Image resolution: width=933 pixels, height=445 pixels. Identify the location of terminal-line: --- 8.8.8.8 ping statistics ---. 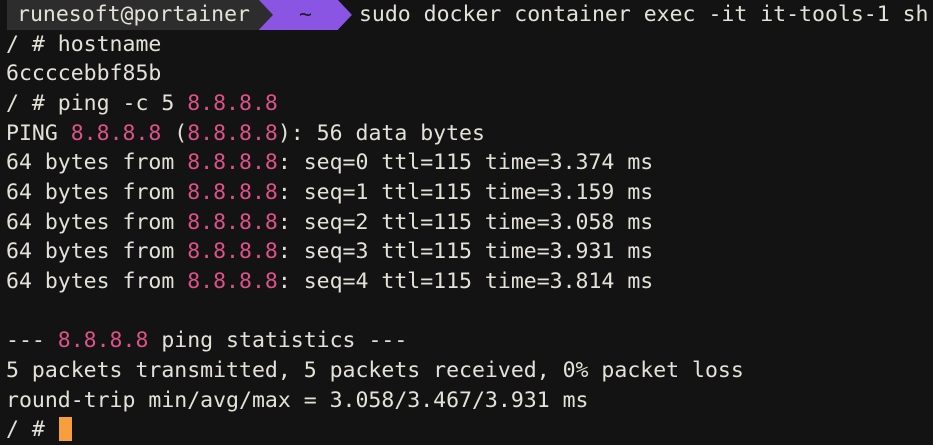
(466, 341).